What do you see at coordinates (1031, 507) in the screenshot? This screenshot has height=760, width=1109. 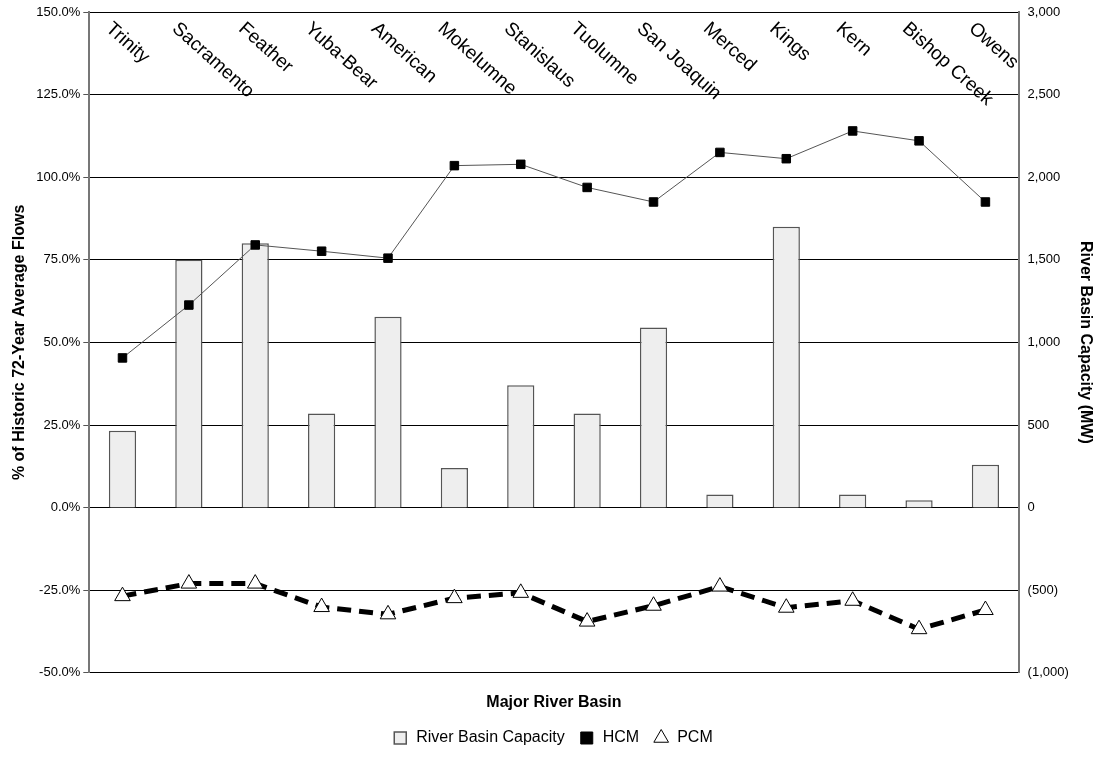 I see `y2-tick-label: 0` at bounding box center [1031, 507].